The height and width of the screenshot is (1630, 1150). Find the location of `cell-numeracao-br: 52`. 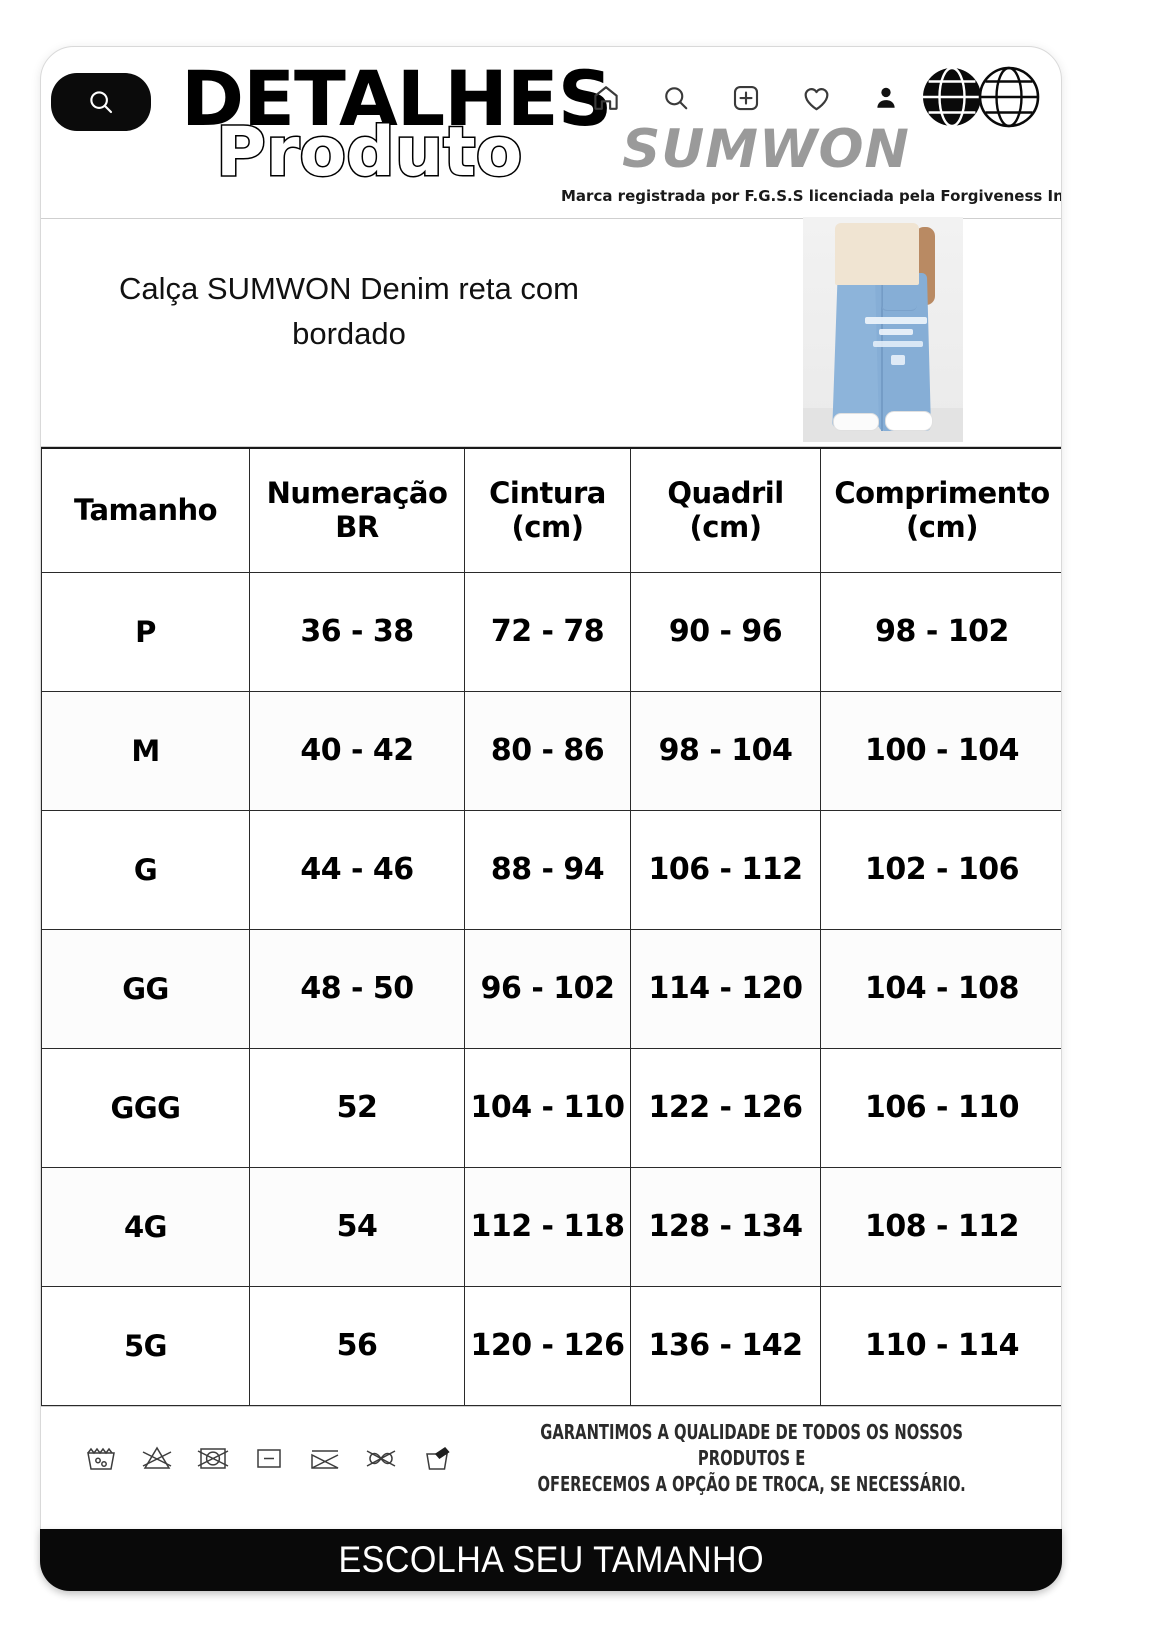

cell-numeracao-br: 52 is located at coordinates (357, 1107).